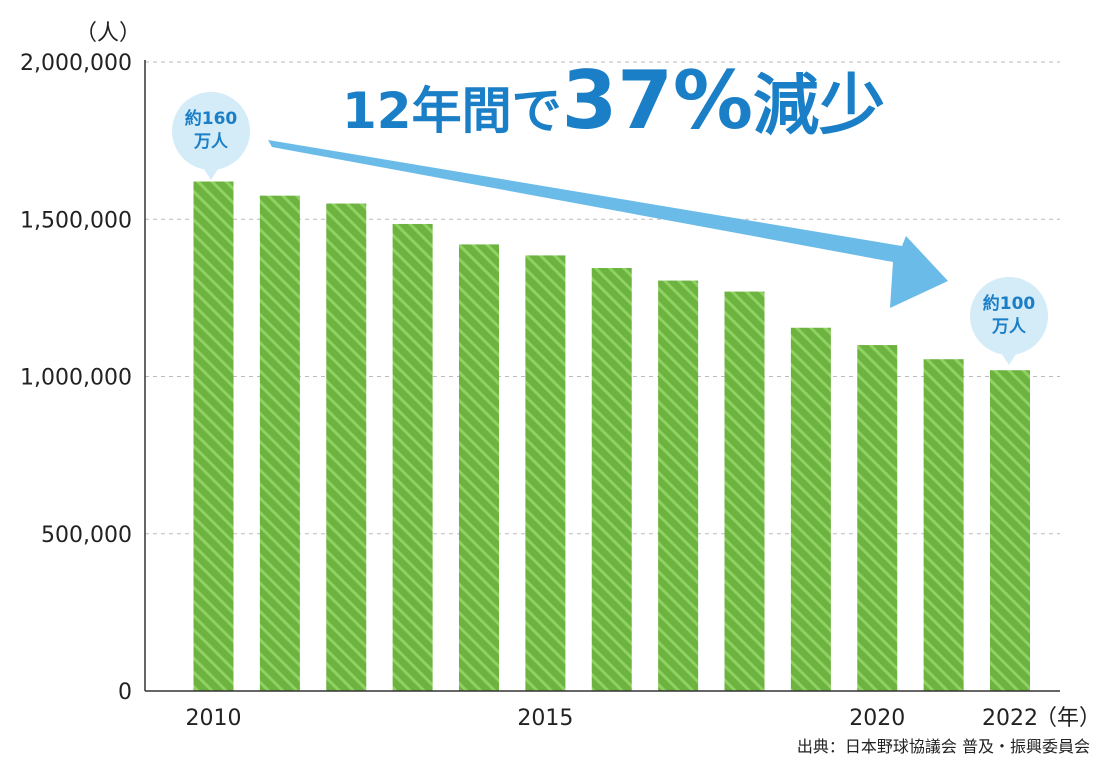 This screenshot has width=1114, height=770. What do you see at coordinates (545, 718) in the screenshot?
I see `x-tick-label: 2015` at bounding box center [545, 718].